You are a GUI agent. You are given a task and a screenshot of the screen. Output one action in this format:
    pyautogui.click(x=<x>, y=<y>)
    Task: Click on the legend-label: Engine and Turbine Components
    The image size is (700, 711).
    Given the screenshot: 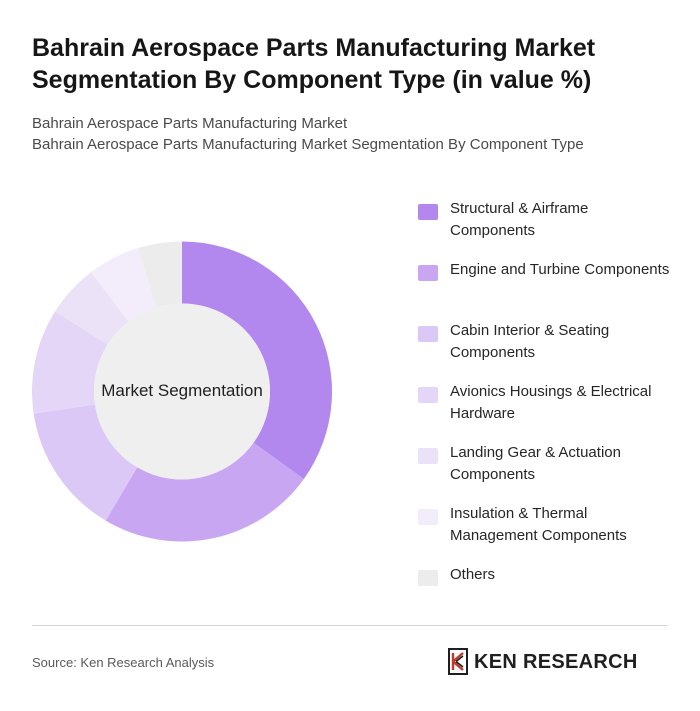 What is the action you would take?
    pyautogui.click(x=560, y=269)
    